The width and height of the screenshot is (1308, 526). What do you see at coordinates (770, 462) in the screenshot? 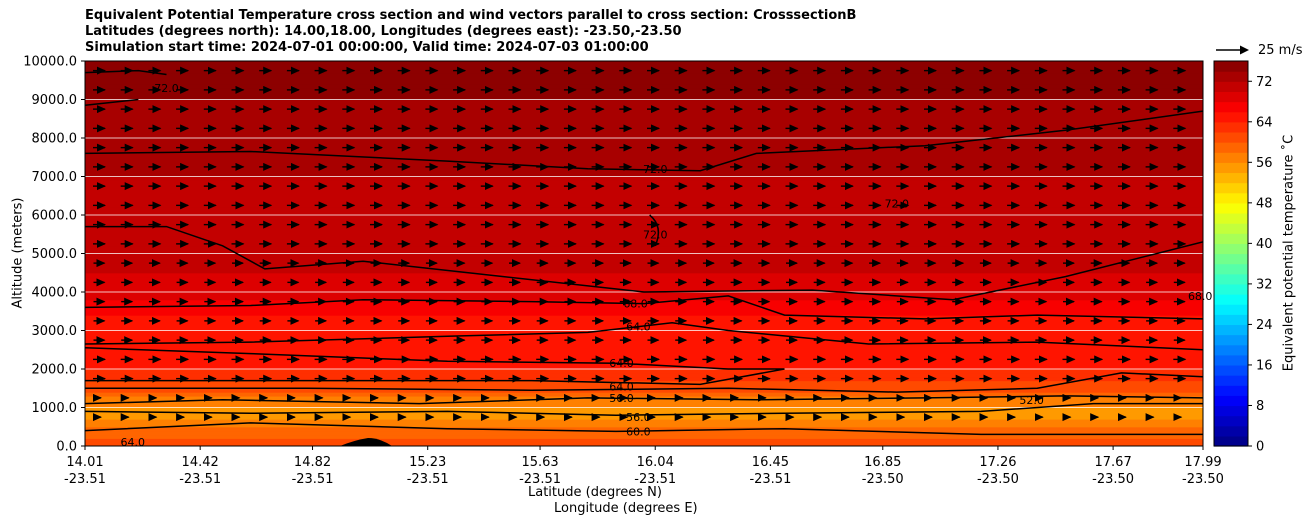
I see `x-tick-label-lat: 16.45` at bounding box center [770, 462].